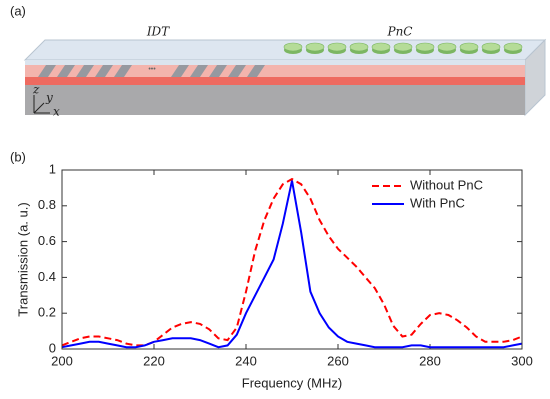 The image size is (550, 399). Describe the element at coordinates (275, 81) in the screenshot. I see `piezo-layer-edge` at that location.